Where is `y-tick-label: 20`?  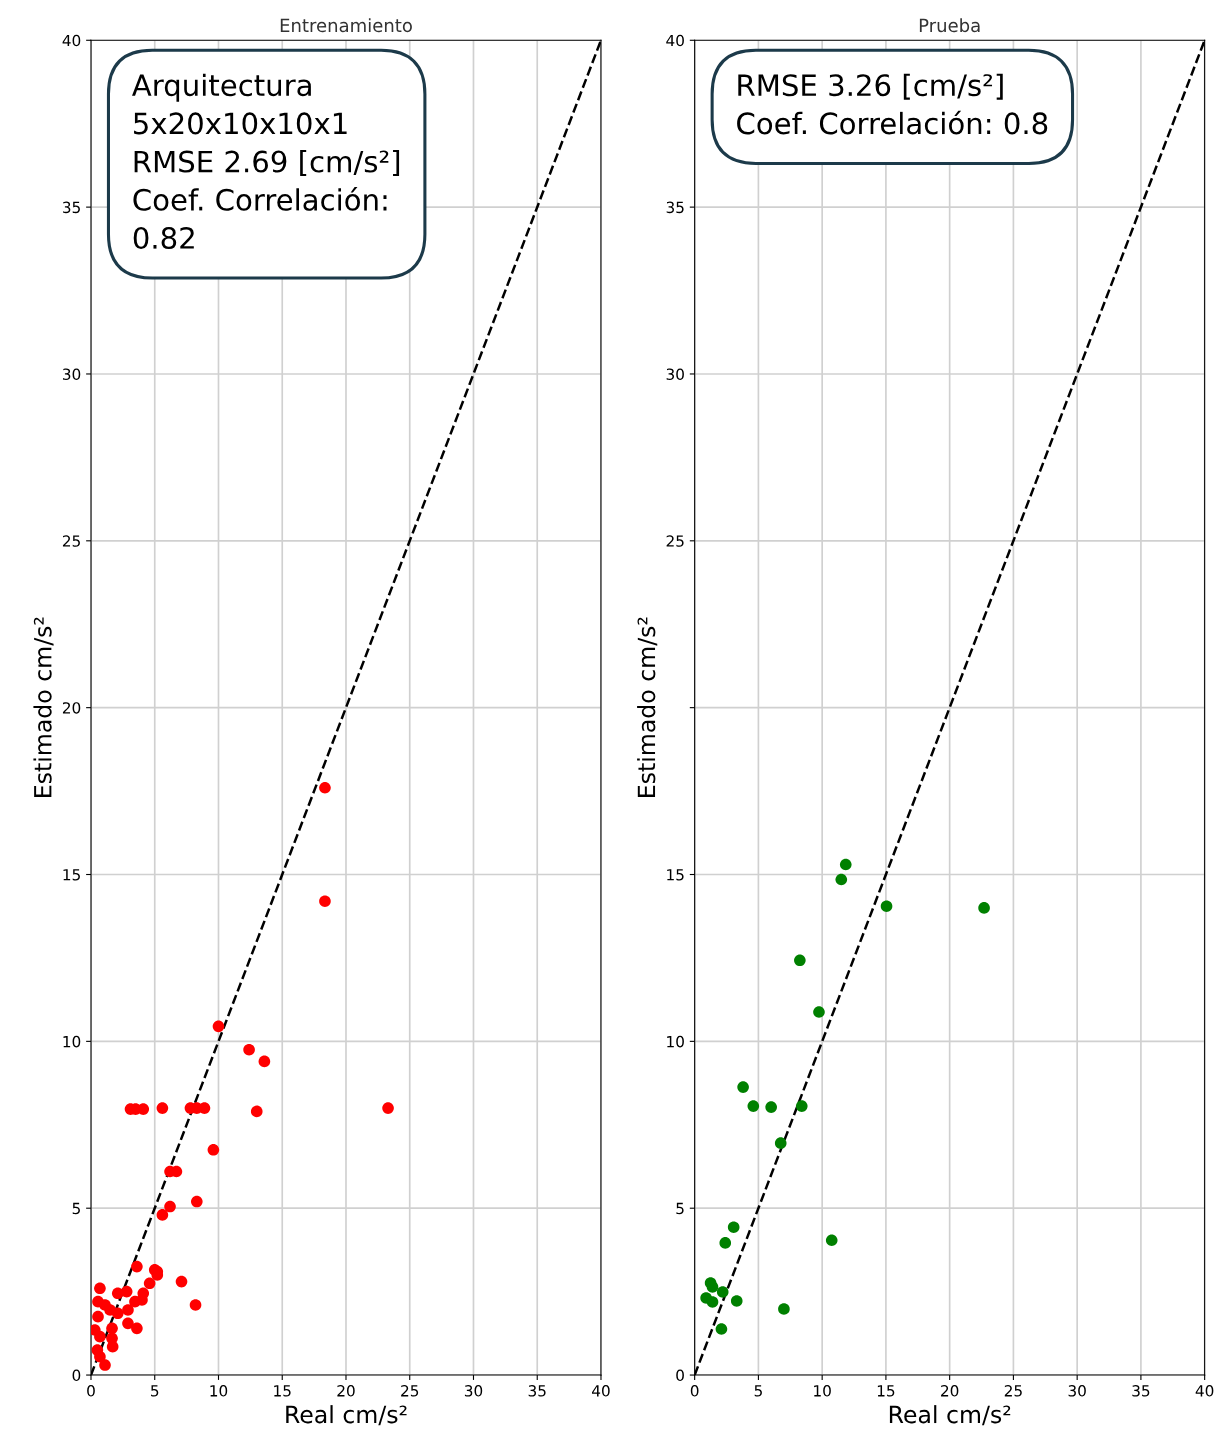
y-tick-label: 20 is located at coordinates (71, 708).